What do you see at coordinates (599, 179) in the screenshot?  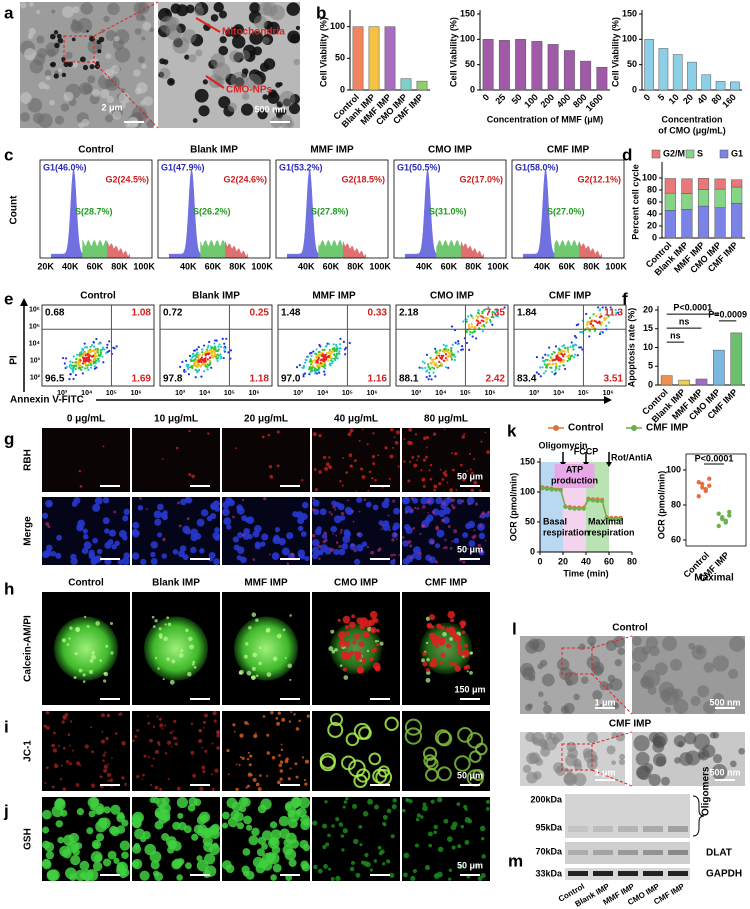 I see `gate-label: G2(12.1%)` at bounding box center [599, 179].